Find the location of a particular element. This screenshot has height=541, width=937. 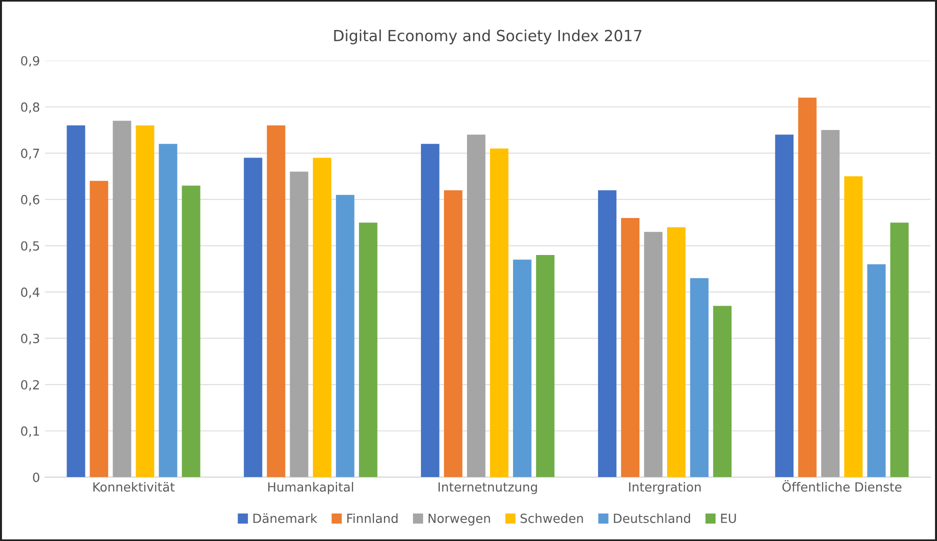

y-tick-label: 0,9 is located at coordinates (30, 61).